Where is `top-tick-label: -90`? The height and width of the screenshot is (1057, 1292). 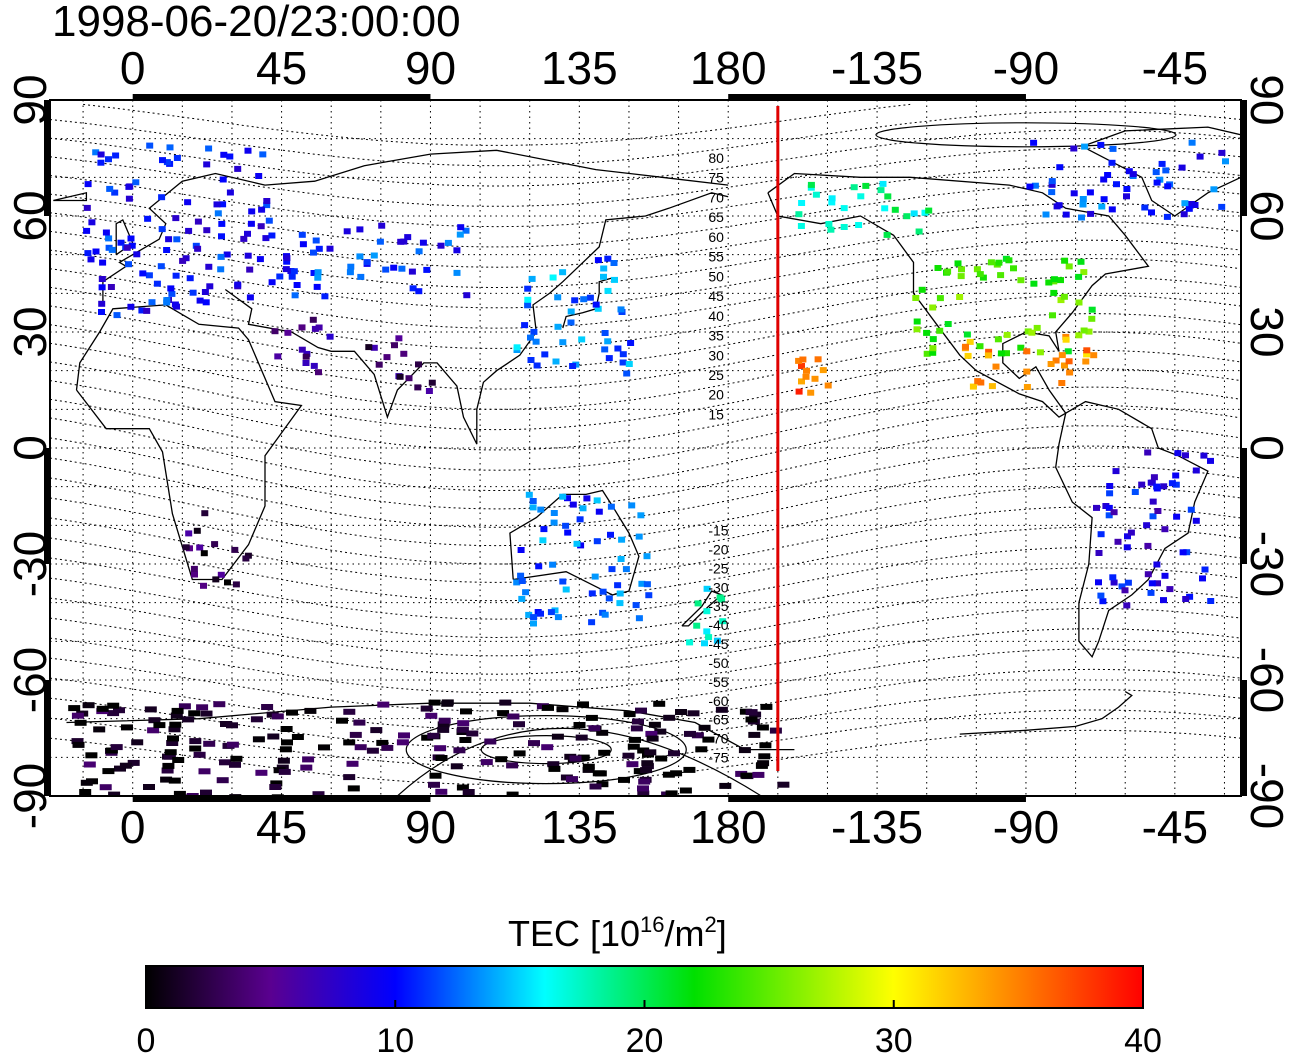
top-tick-label: -90 is located at coordinates (1026, 68).